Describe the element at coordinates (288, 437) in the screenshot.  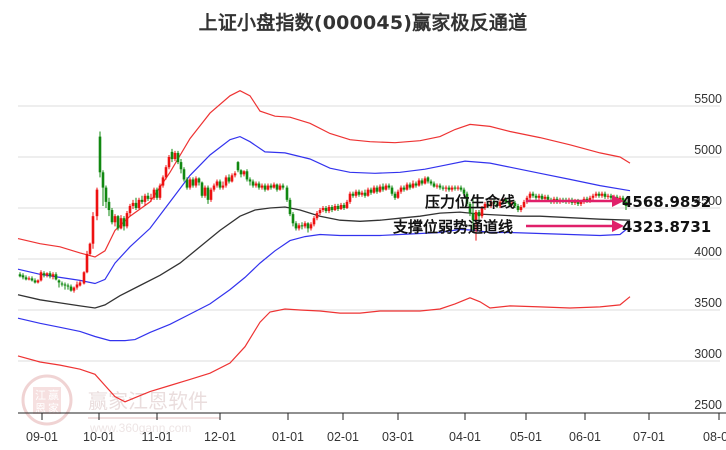
I see `x-tick-label: 01-01` at that location.